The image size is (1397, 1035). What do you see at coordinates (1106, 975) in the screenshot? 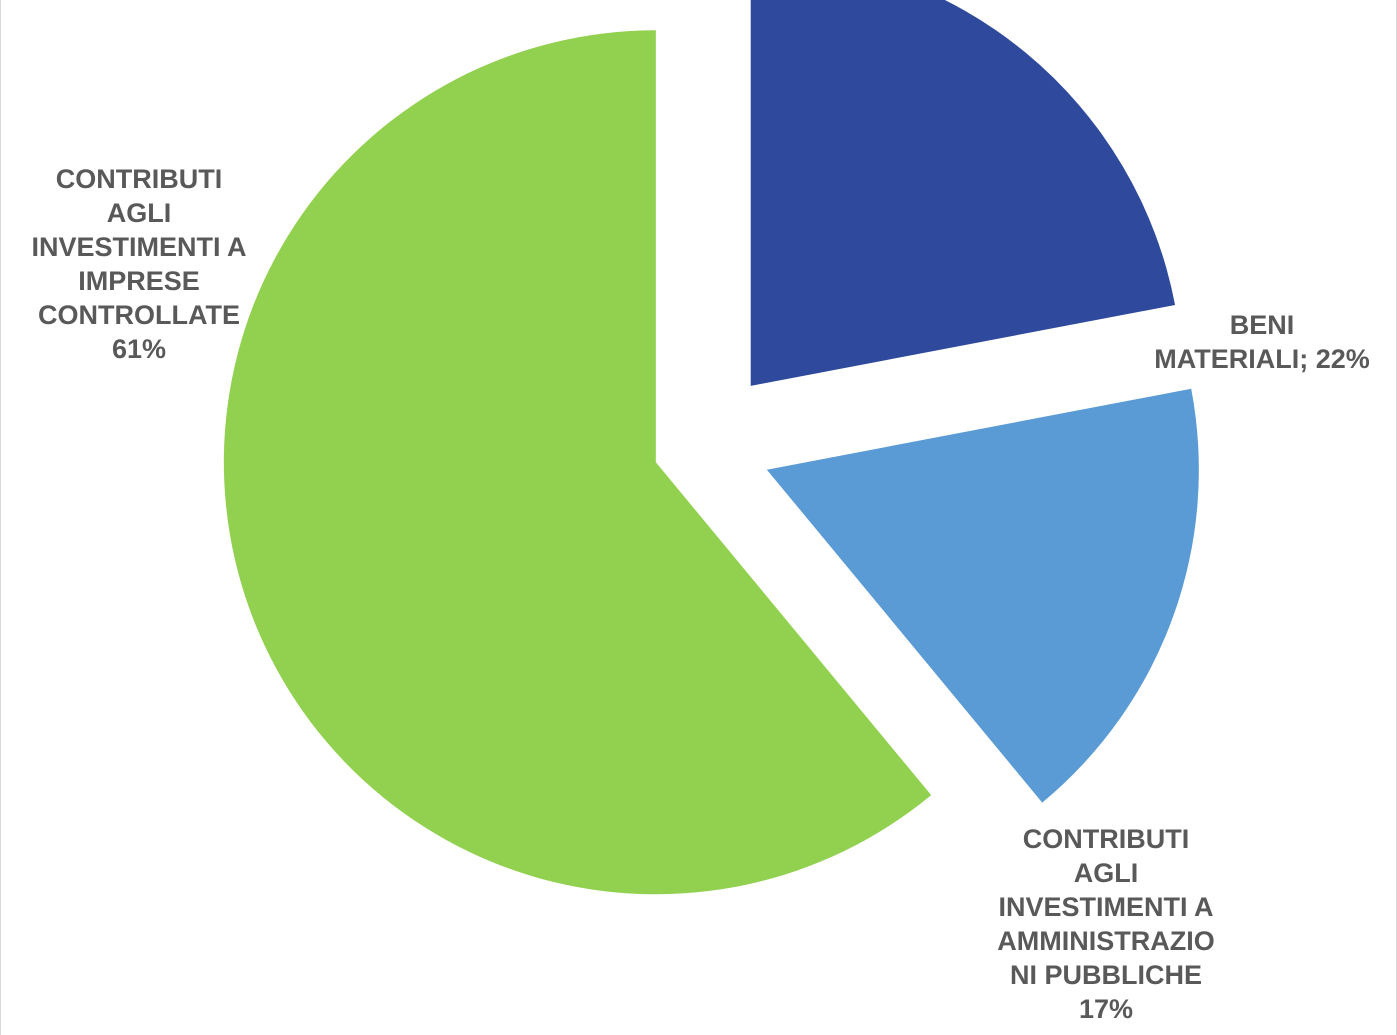
I see `slice-label-line: NI PUBBLICHE` at bounding box center [1106, 975].